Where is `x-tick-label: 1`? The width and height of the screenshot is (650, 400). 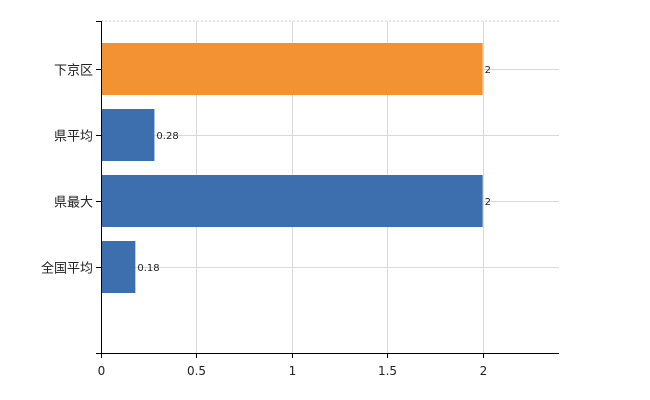 x-tick-label: 1 is located at coordinates (293, 371).